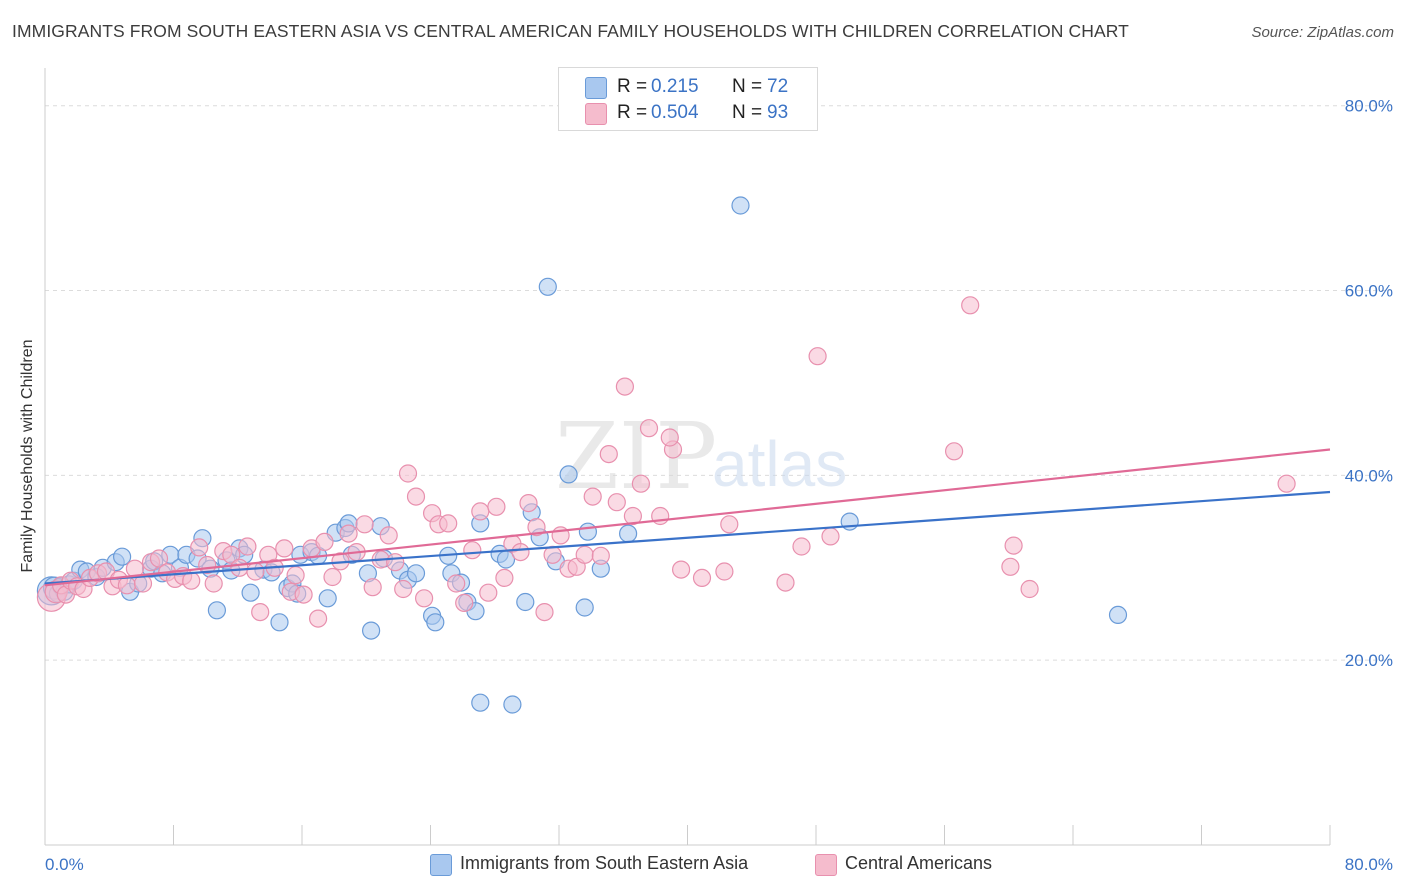 This screenshot has width=1406, height=892. Describe the element at coordinates (604, 863) in the screenshot. I see `series-legend-label-blue: Immigrants from South Eastern Asia` at that location.